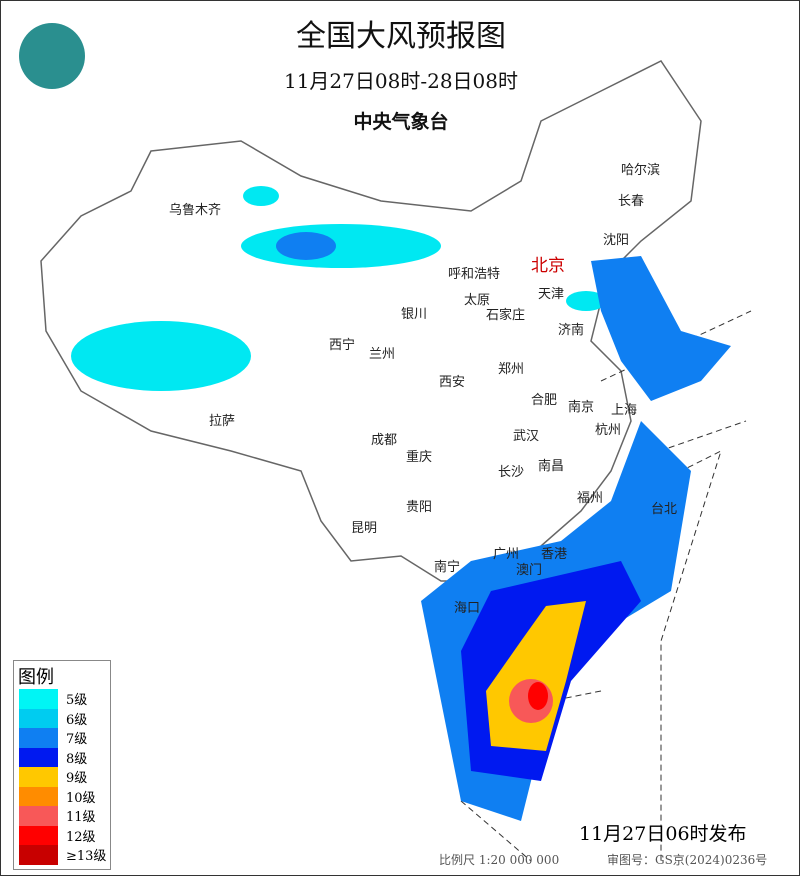 This screenshot has height=876, width=800. Describe the element at coordinates (52, 56) in the screenshot. I see `cma-logo` at that location.